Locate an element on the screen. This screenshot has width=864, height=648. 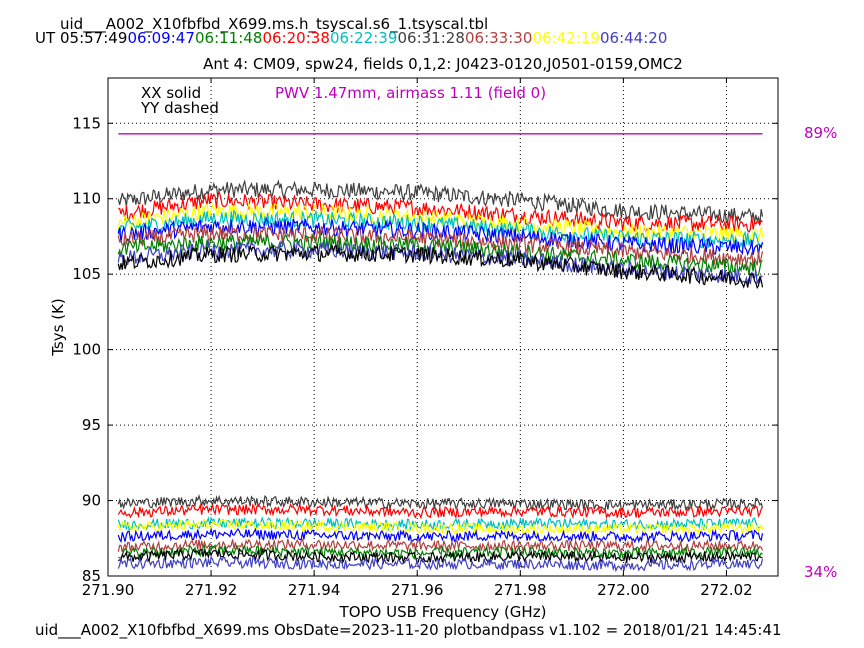
ut-time-3: 06:20:38 is located at coordinates (296, 38).